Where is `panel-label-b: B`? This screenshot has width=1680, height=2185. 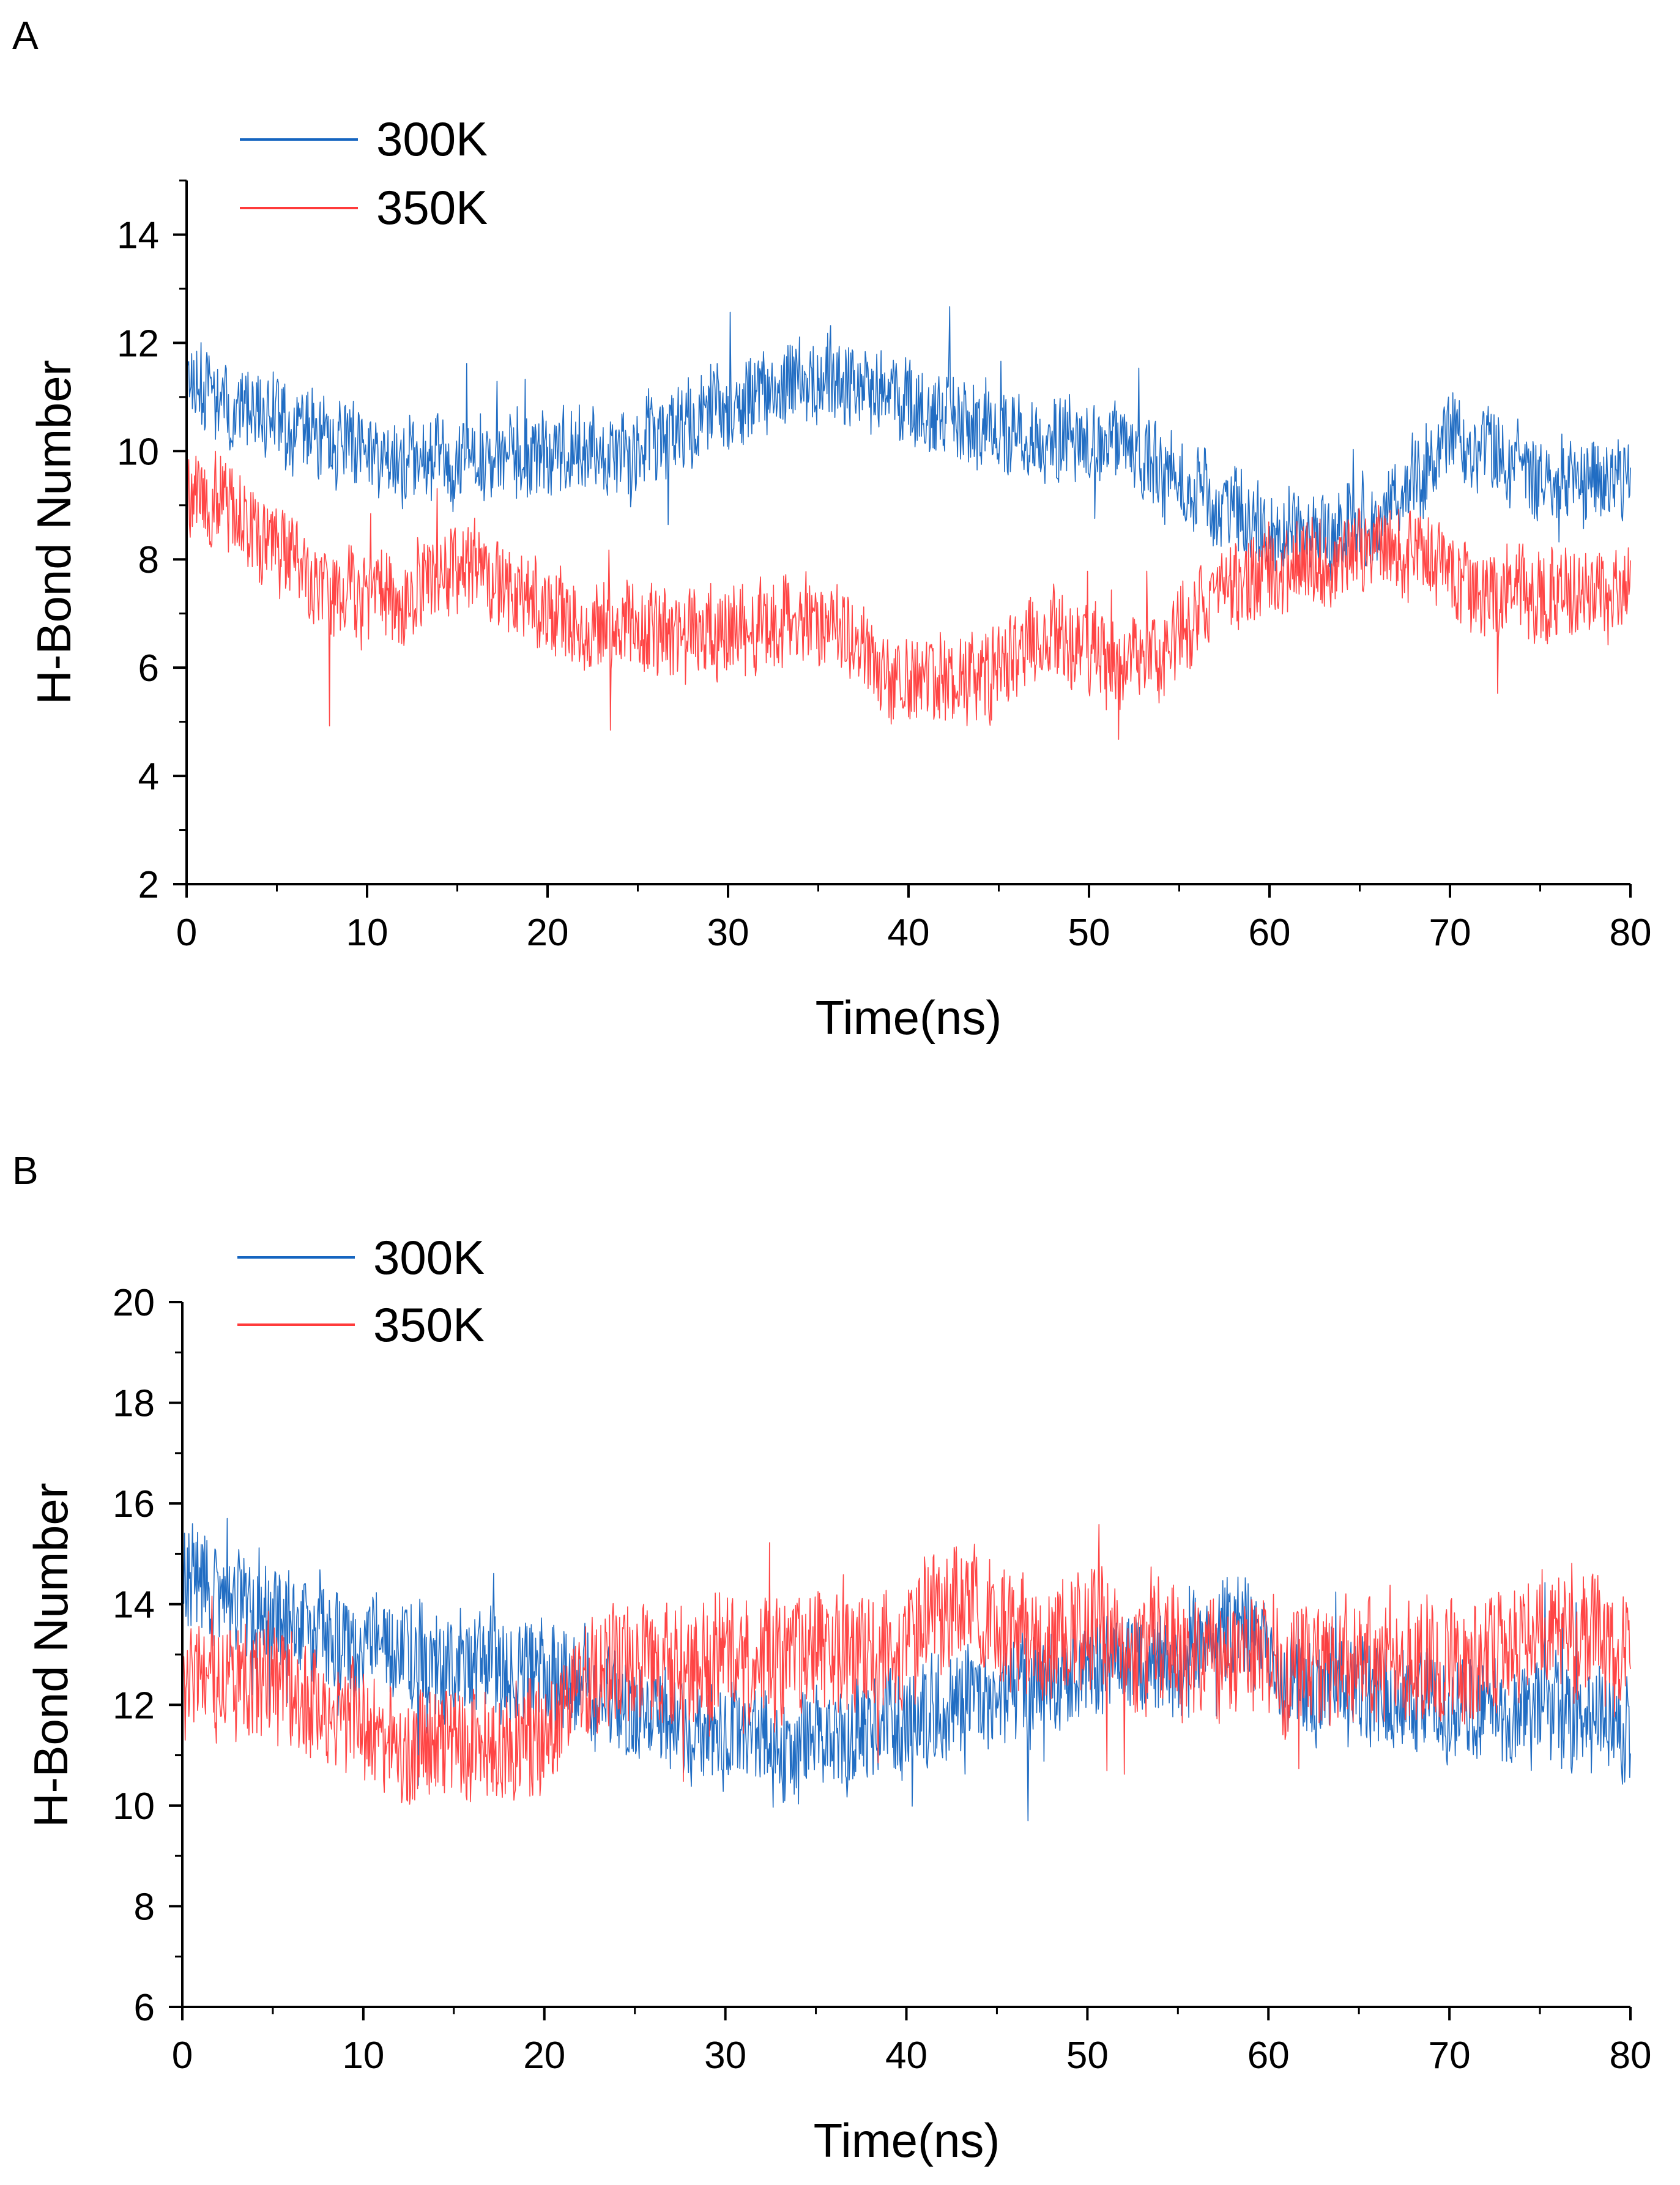 panel-label-b: B is located at coordinates (25, 1170).